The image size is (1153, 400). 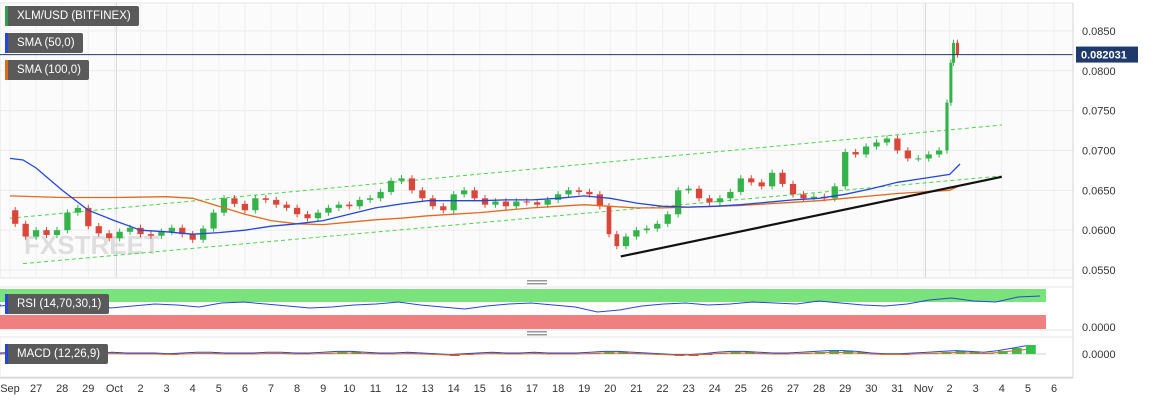 I want to click on x-tick-label: 31, so click(x=897, y=389).